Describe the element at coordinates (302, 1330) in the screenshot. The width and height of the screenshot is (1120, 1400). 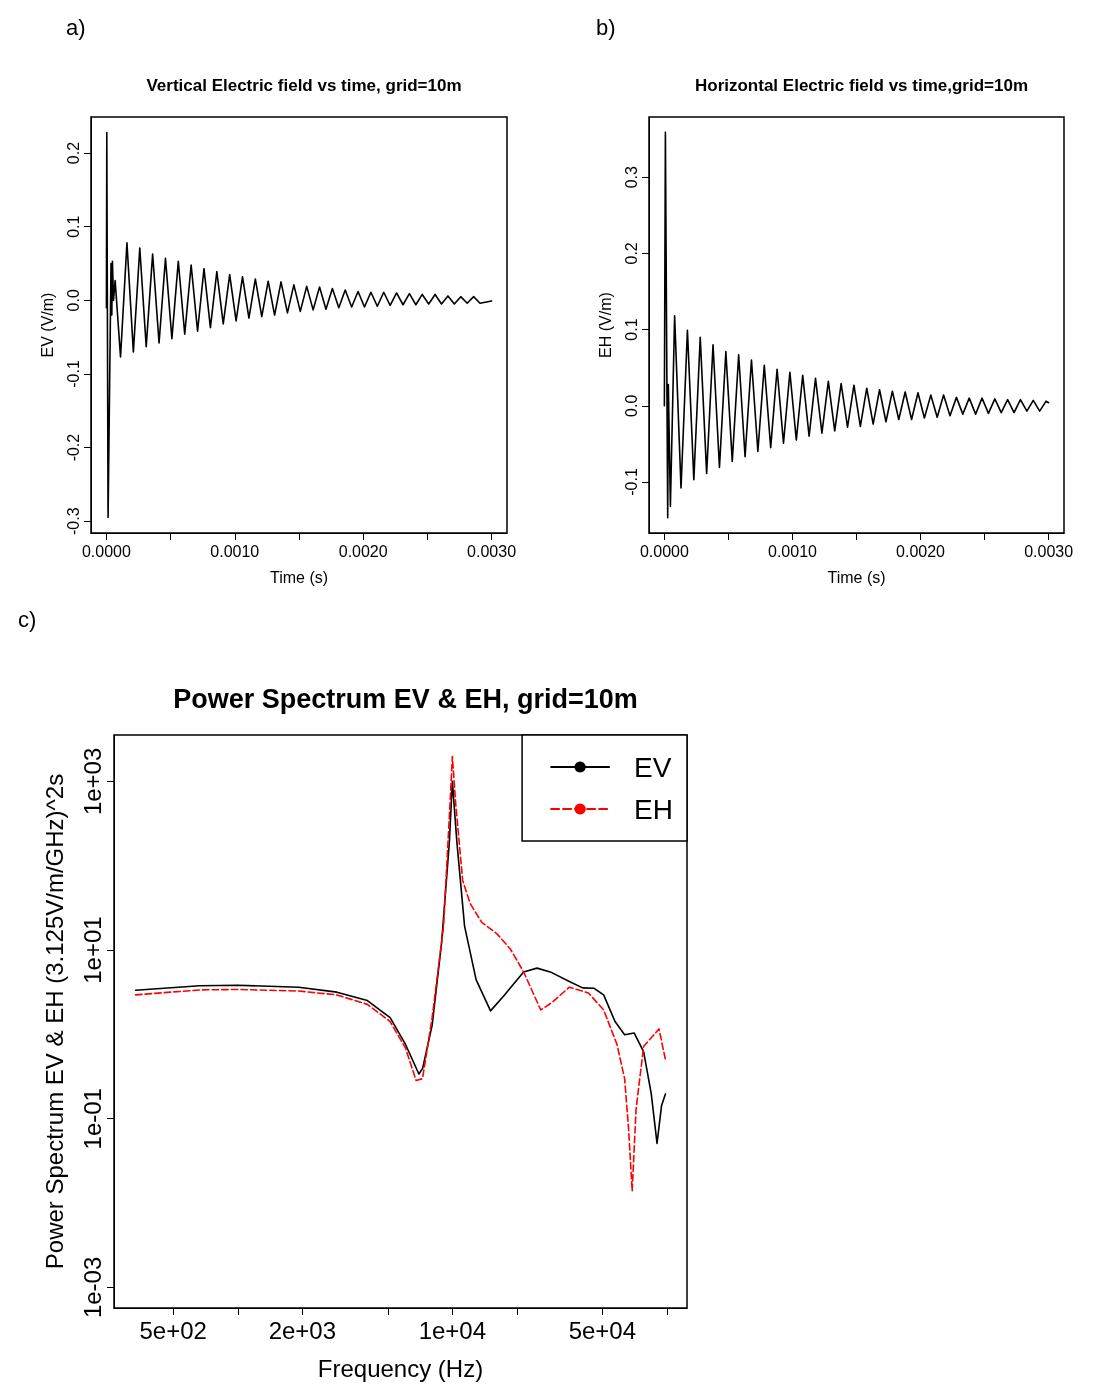
I see `x-tick-label: 2e+03` at that location.